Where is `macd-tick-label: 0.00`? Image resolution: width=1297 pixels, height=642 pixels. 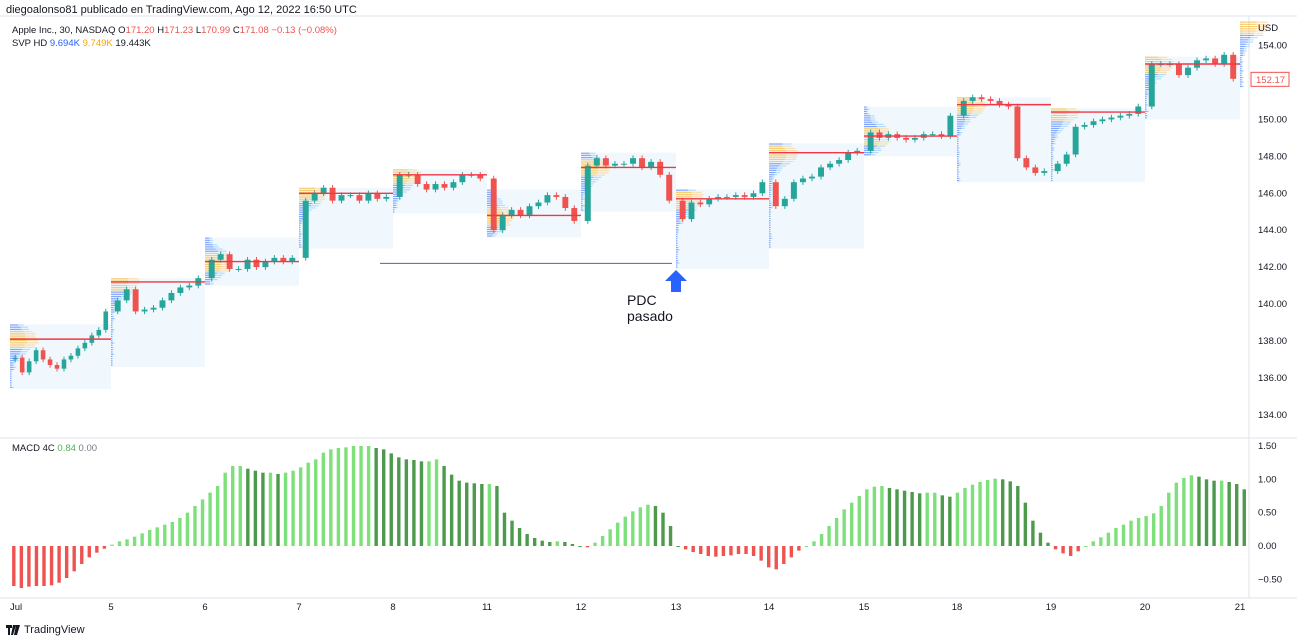 macd-tick-label: 0.00 is located at coordinates (1267, 546).